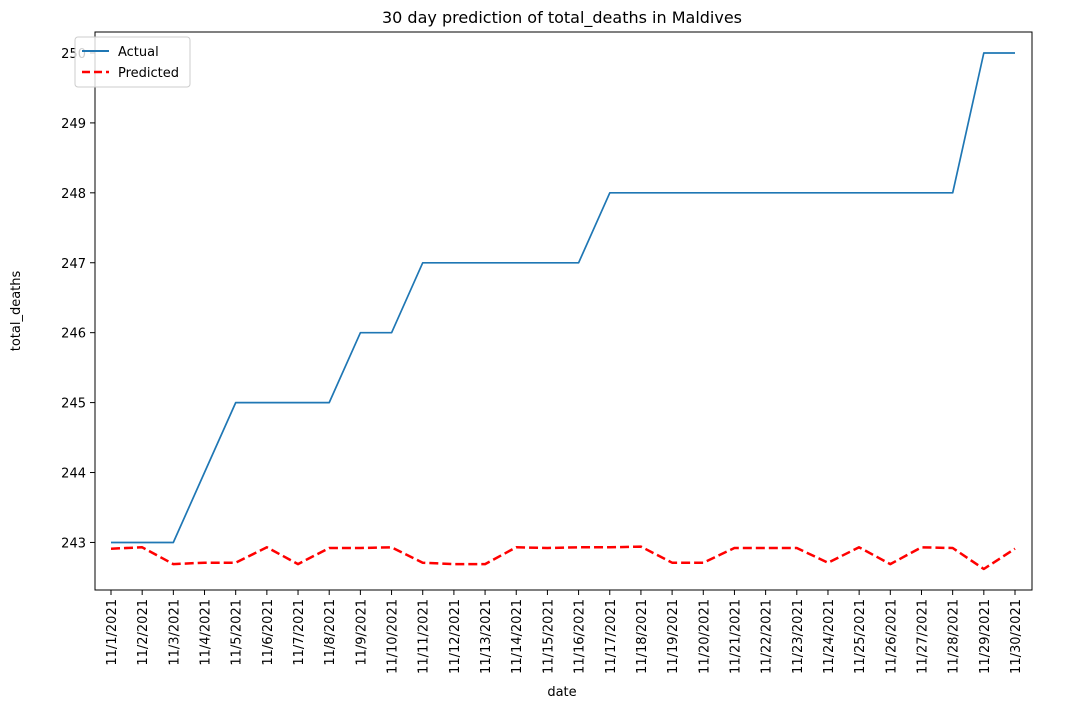  Describe the element at coordinates (424, 636) in the screenshot. I see `x-tick-label: 11/11/2021` at that location.